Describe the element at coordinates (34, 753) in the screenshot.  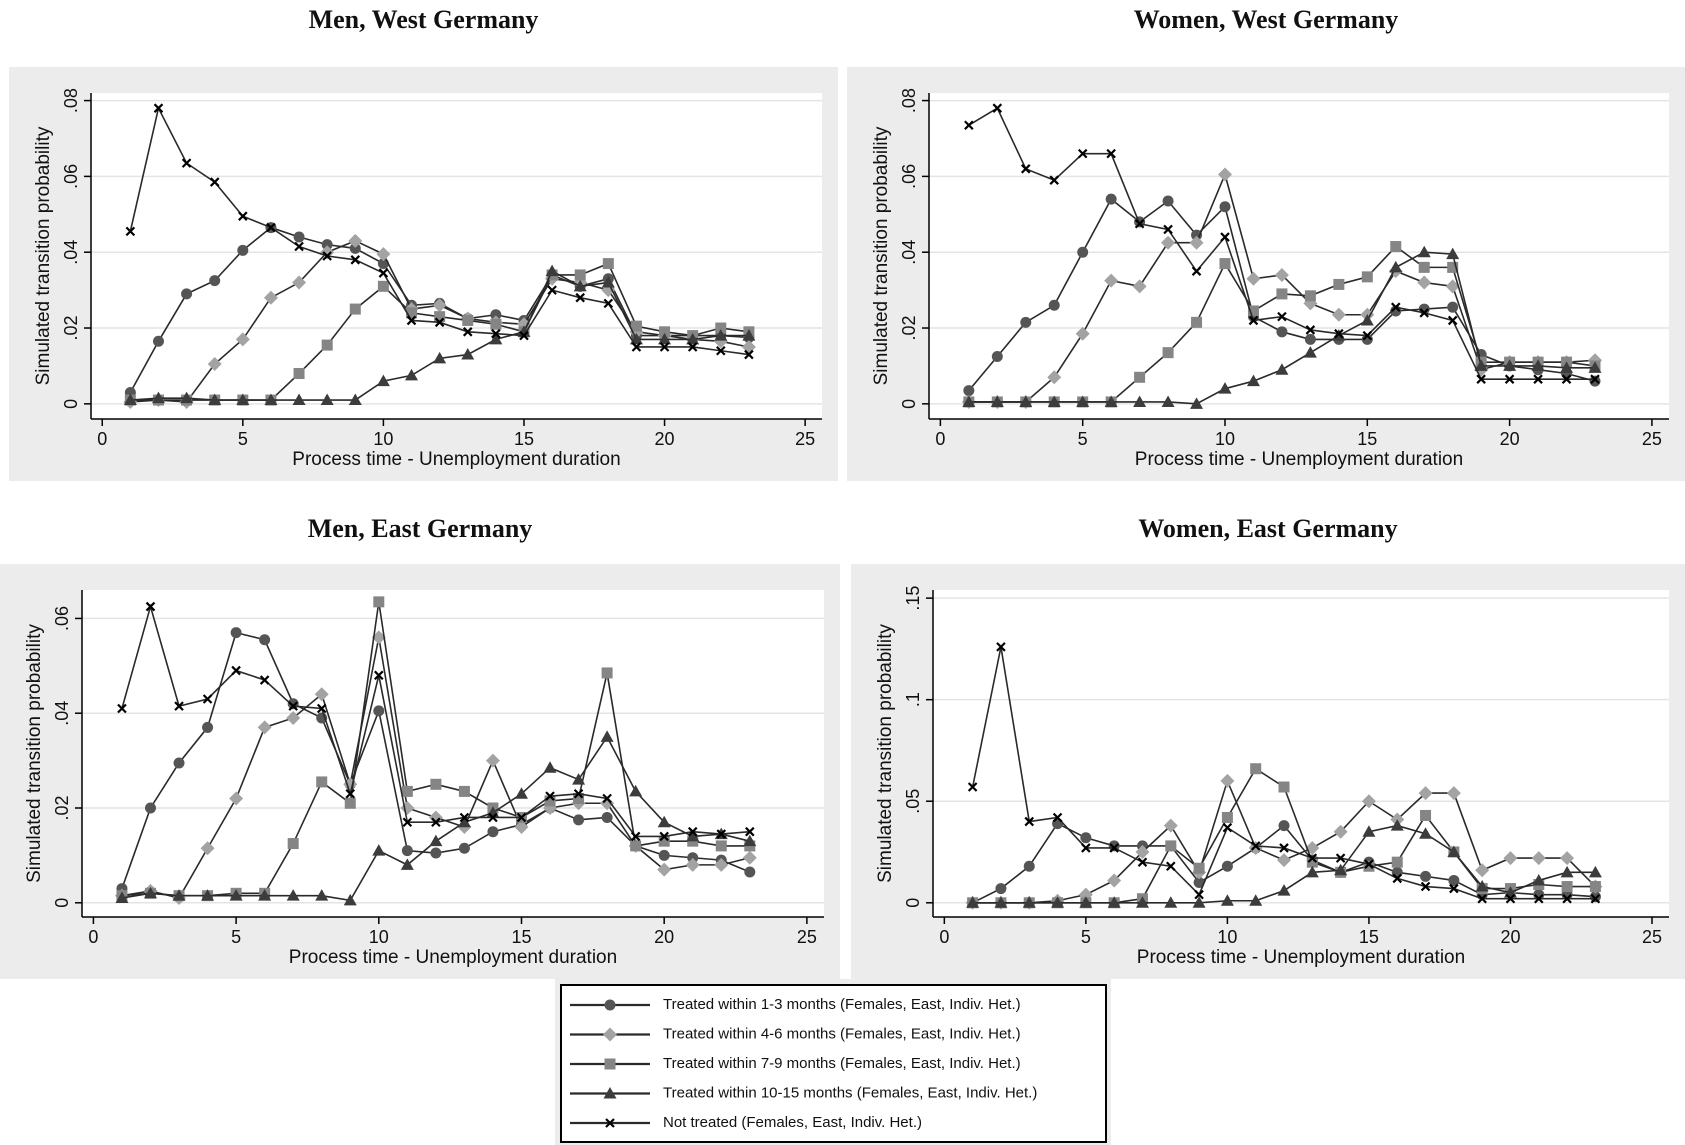
I see `y-axis-label: Simulated transition probability` at that location.